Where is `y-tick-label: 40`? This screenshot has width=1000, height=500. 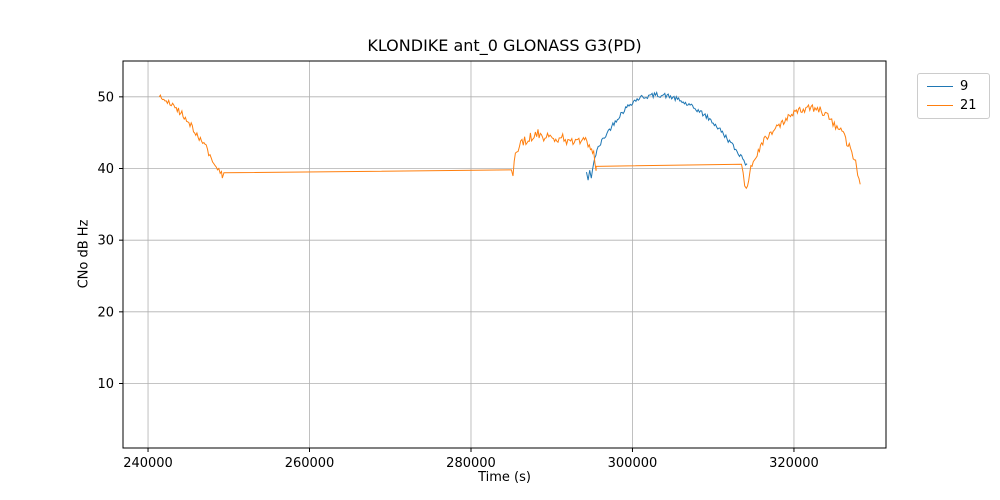 y-tick-label: 40 is located at coordinates (105, 169).